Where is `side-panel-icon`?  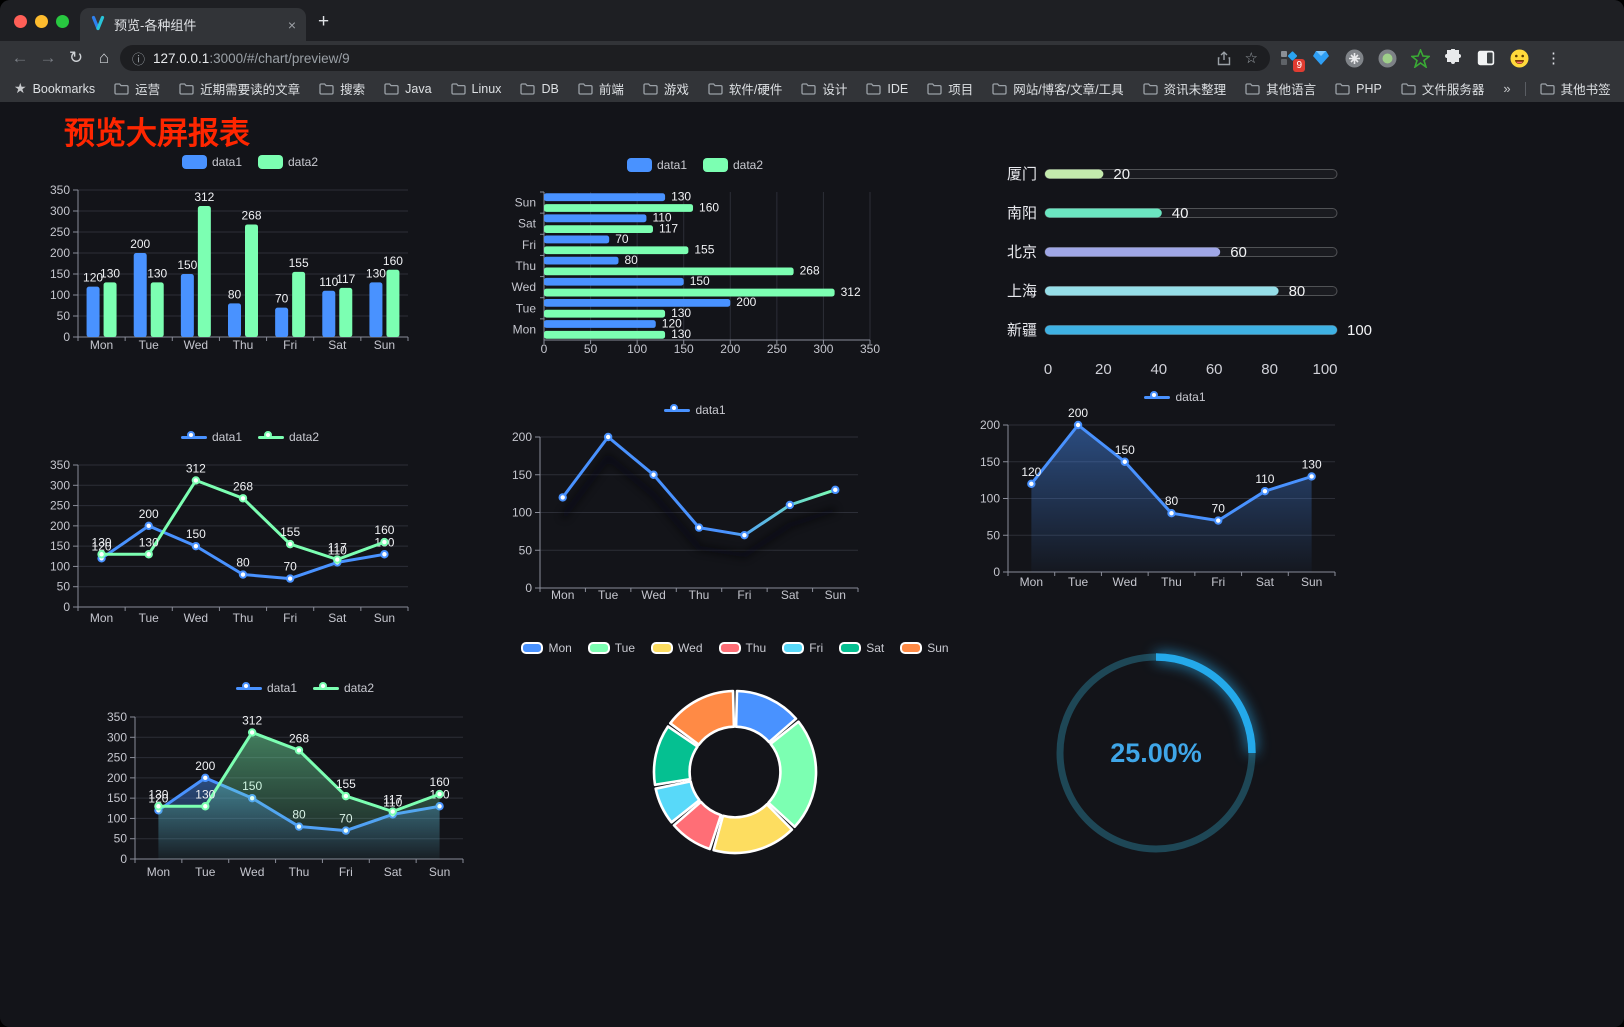
side-panel-icon is located at coordinates (1486, 58).